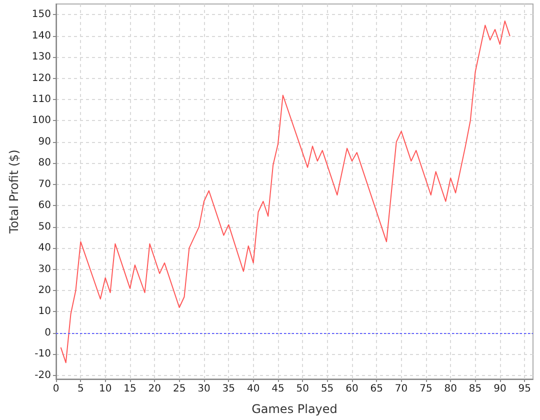 The image size is (540, 420). I want to click on x-tick-label: 70, so click(401, 389).